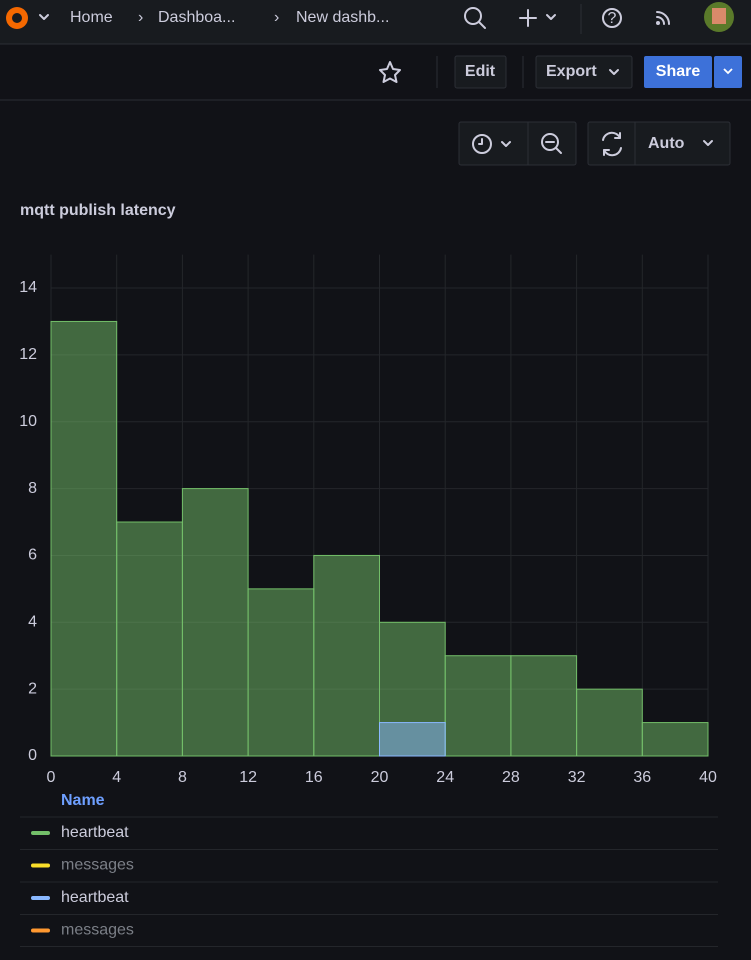  What do you see at coordinates (577, 777) in the screenshot?
I see `x-tick-label: 32` at bounding box center [577, 777].